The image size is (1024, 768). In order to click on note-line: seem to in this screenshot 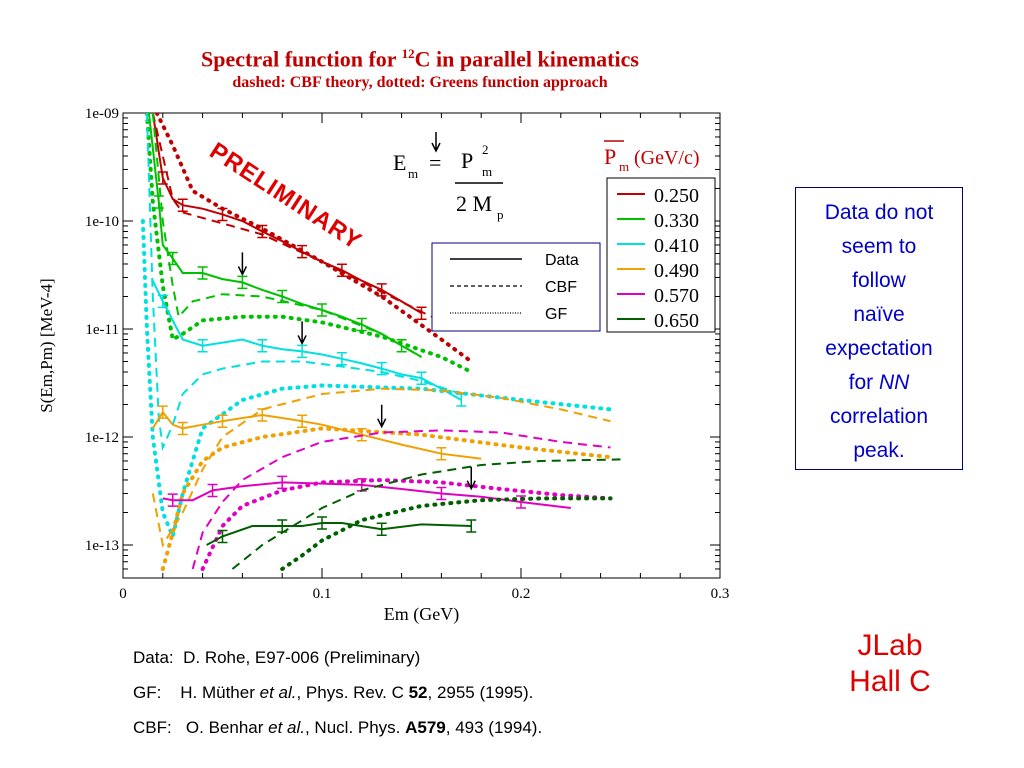, I will do `click(879, 246)`.